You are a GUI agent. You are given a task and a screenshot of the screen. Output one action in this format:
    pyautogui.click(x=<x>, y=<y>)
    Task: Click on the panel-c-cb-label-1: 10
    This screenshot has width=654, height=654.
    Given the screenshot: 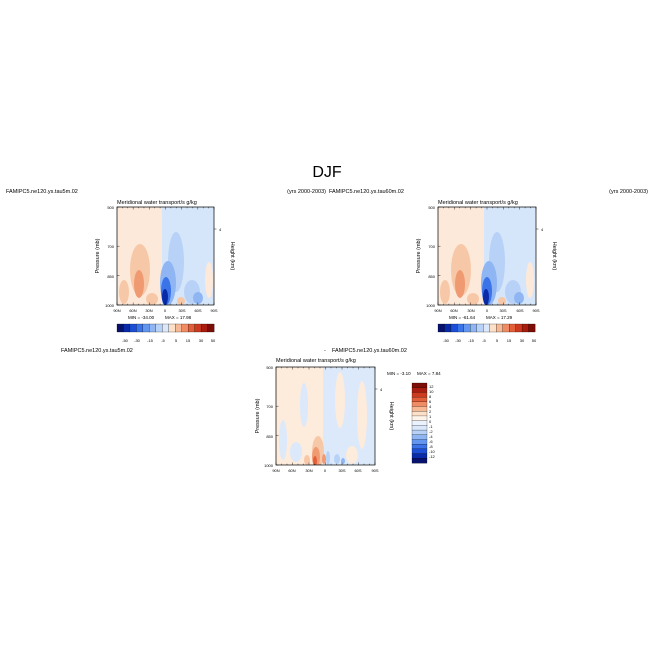 What is the action you would take?
    pyautogui.click(x=431, y=391)
    